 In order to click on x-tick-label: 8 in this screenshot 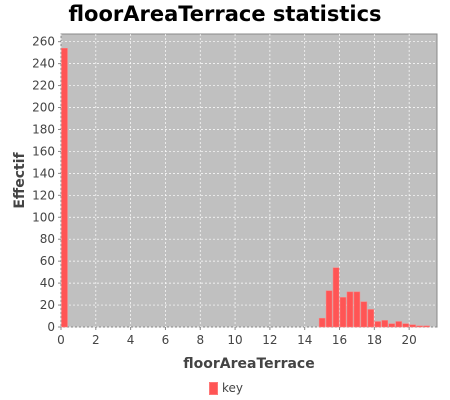, I will do `click(200, 340)`.